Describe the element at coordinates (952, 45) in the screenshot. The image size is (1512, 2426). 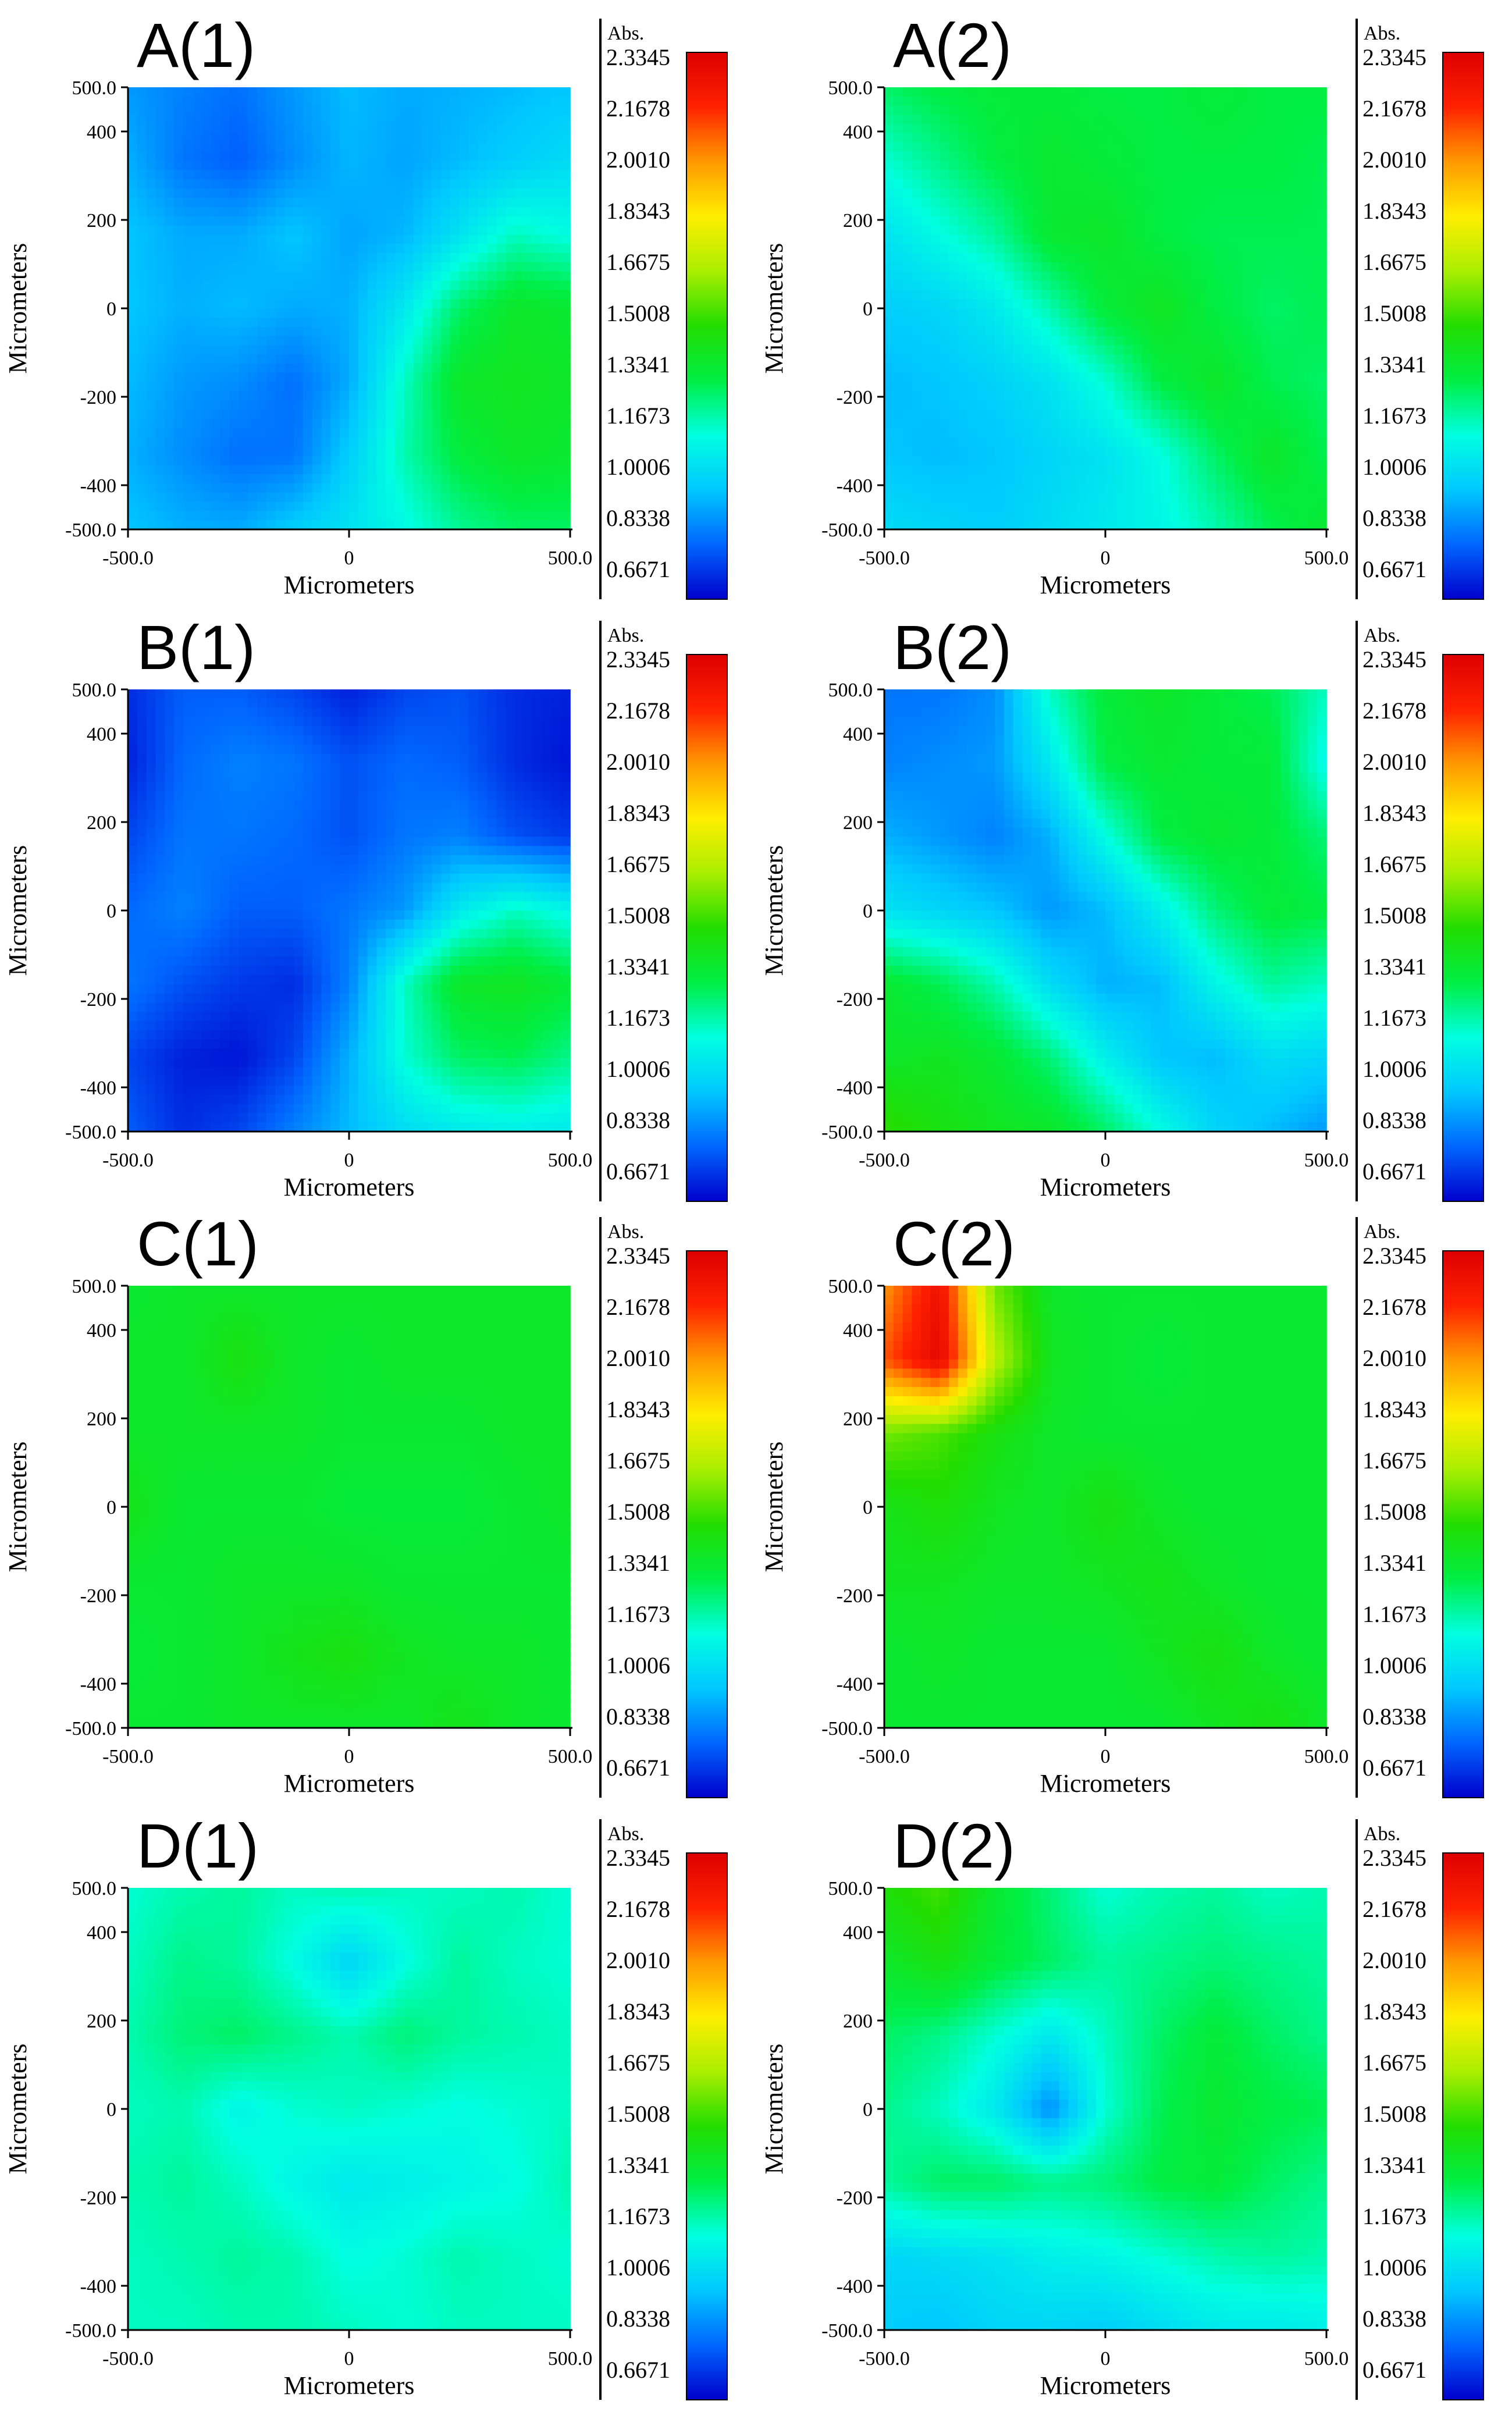
I see `panel-title: A(2)` at that location.